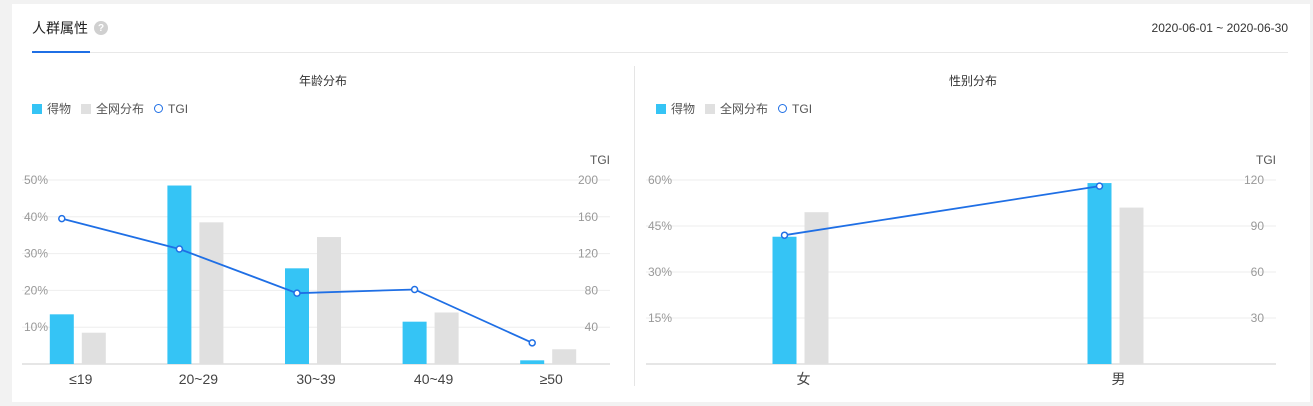 This screenshot has width=1313, height=406. What do you see at coordinates (61, 52) in the screenshot?
I see `tab-active-underline` at bounding box center [61, 52].